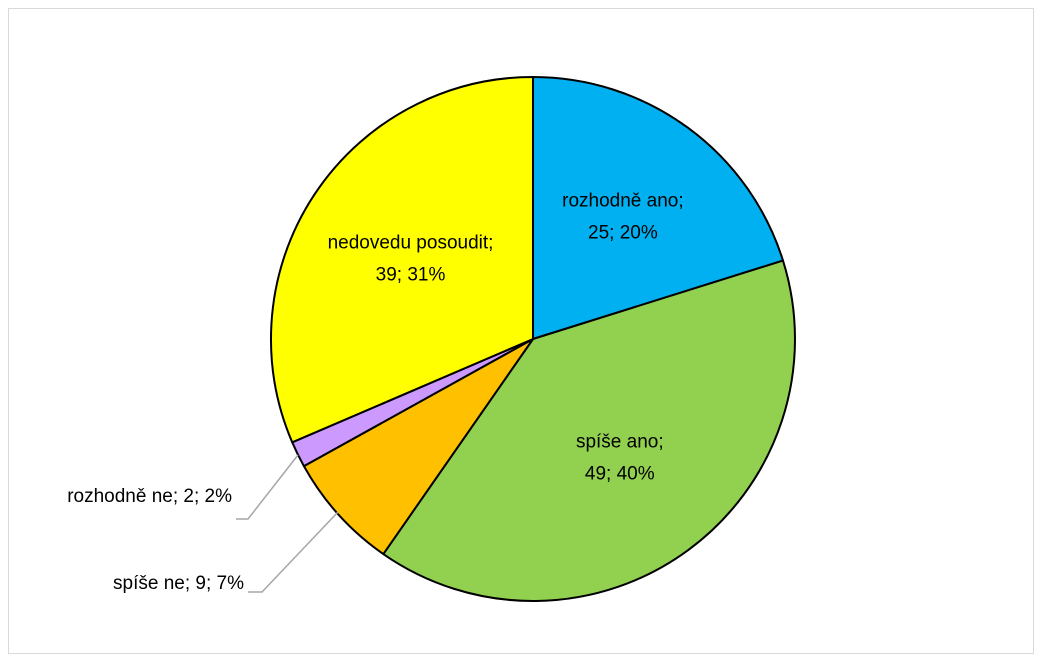 Image resolution: width=1044 pixels, height=661 pixels. I want to click on slice-label-nedovedu-posoudit: nedovedu posoudit; 39; 31%, so click(411, 258).